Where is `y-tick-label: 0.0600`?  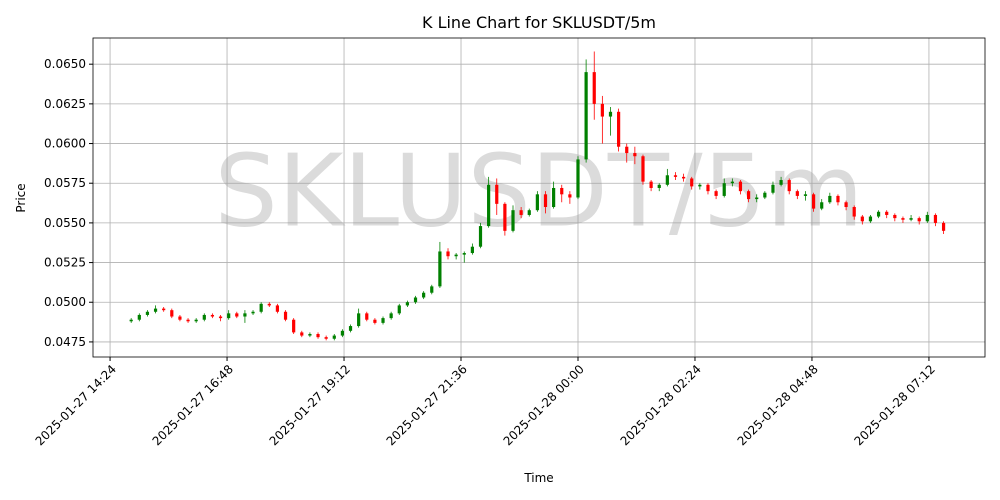 y-tick-label: 0.0600 is located at coordinates (65, 144).